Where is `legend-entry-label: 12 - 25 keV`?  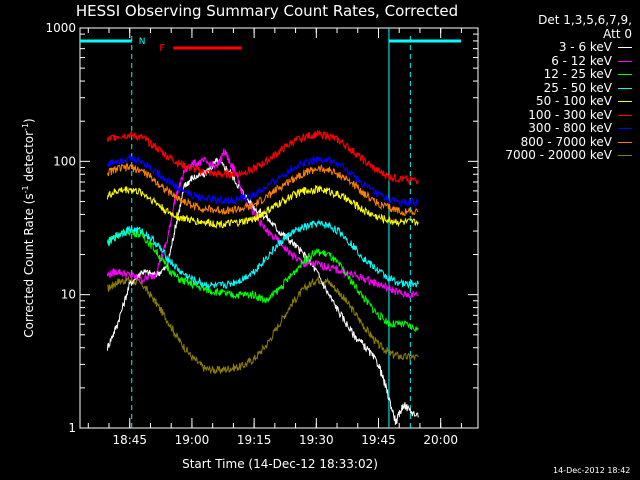
legend-entry-label: 12 - 25 keV is located at coordinates (577, 74).